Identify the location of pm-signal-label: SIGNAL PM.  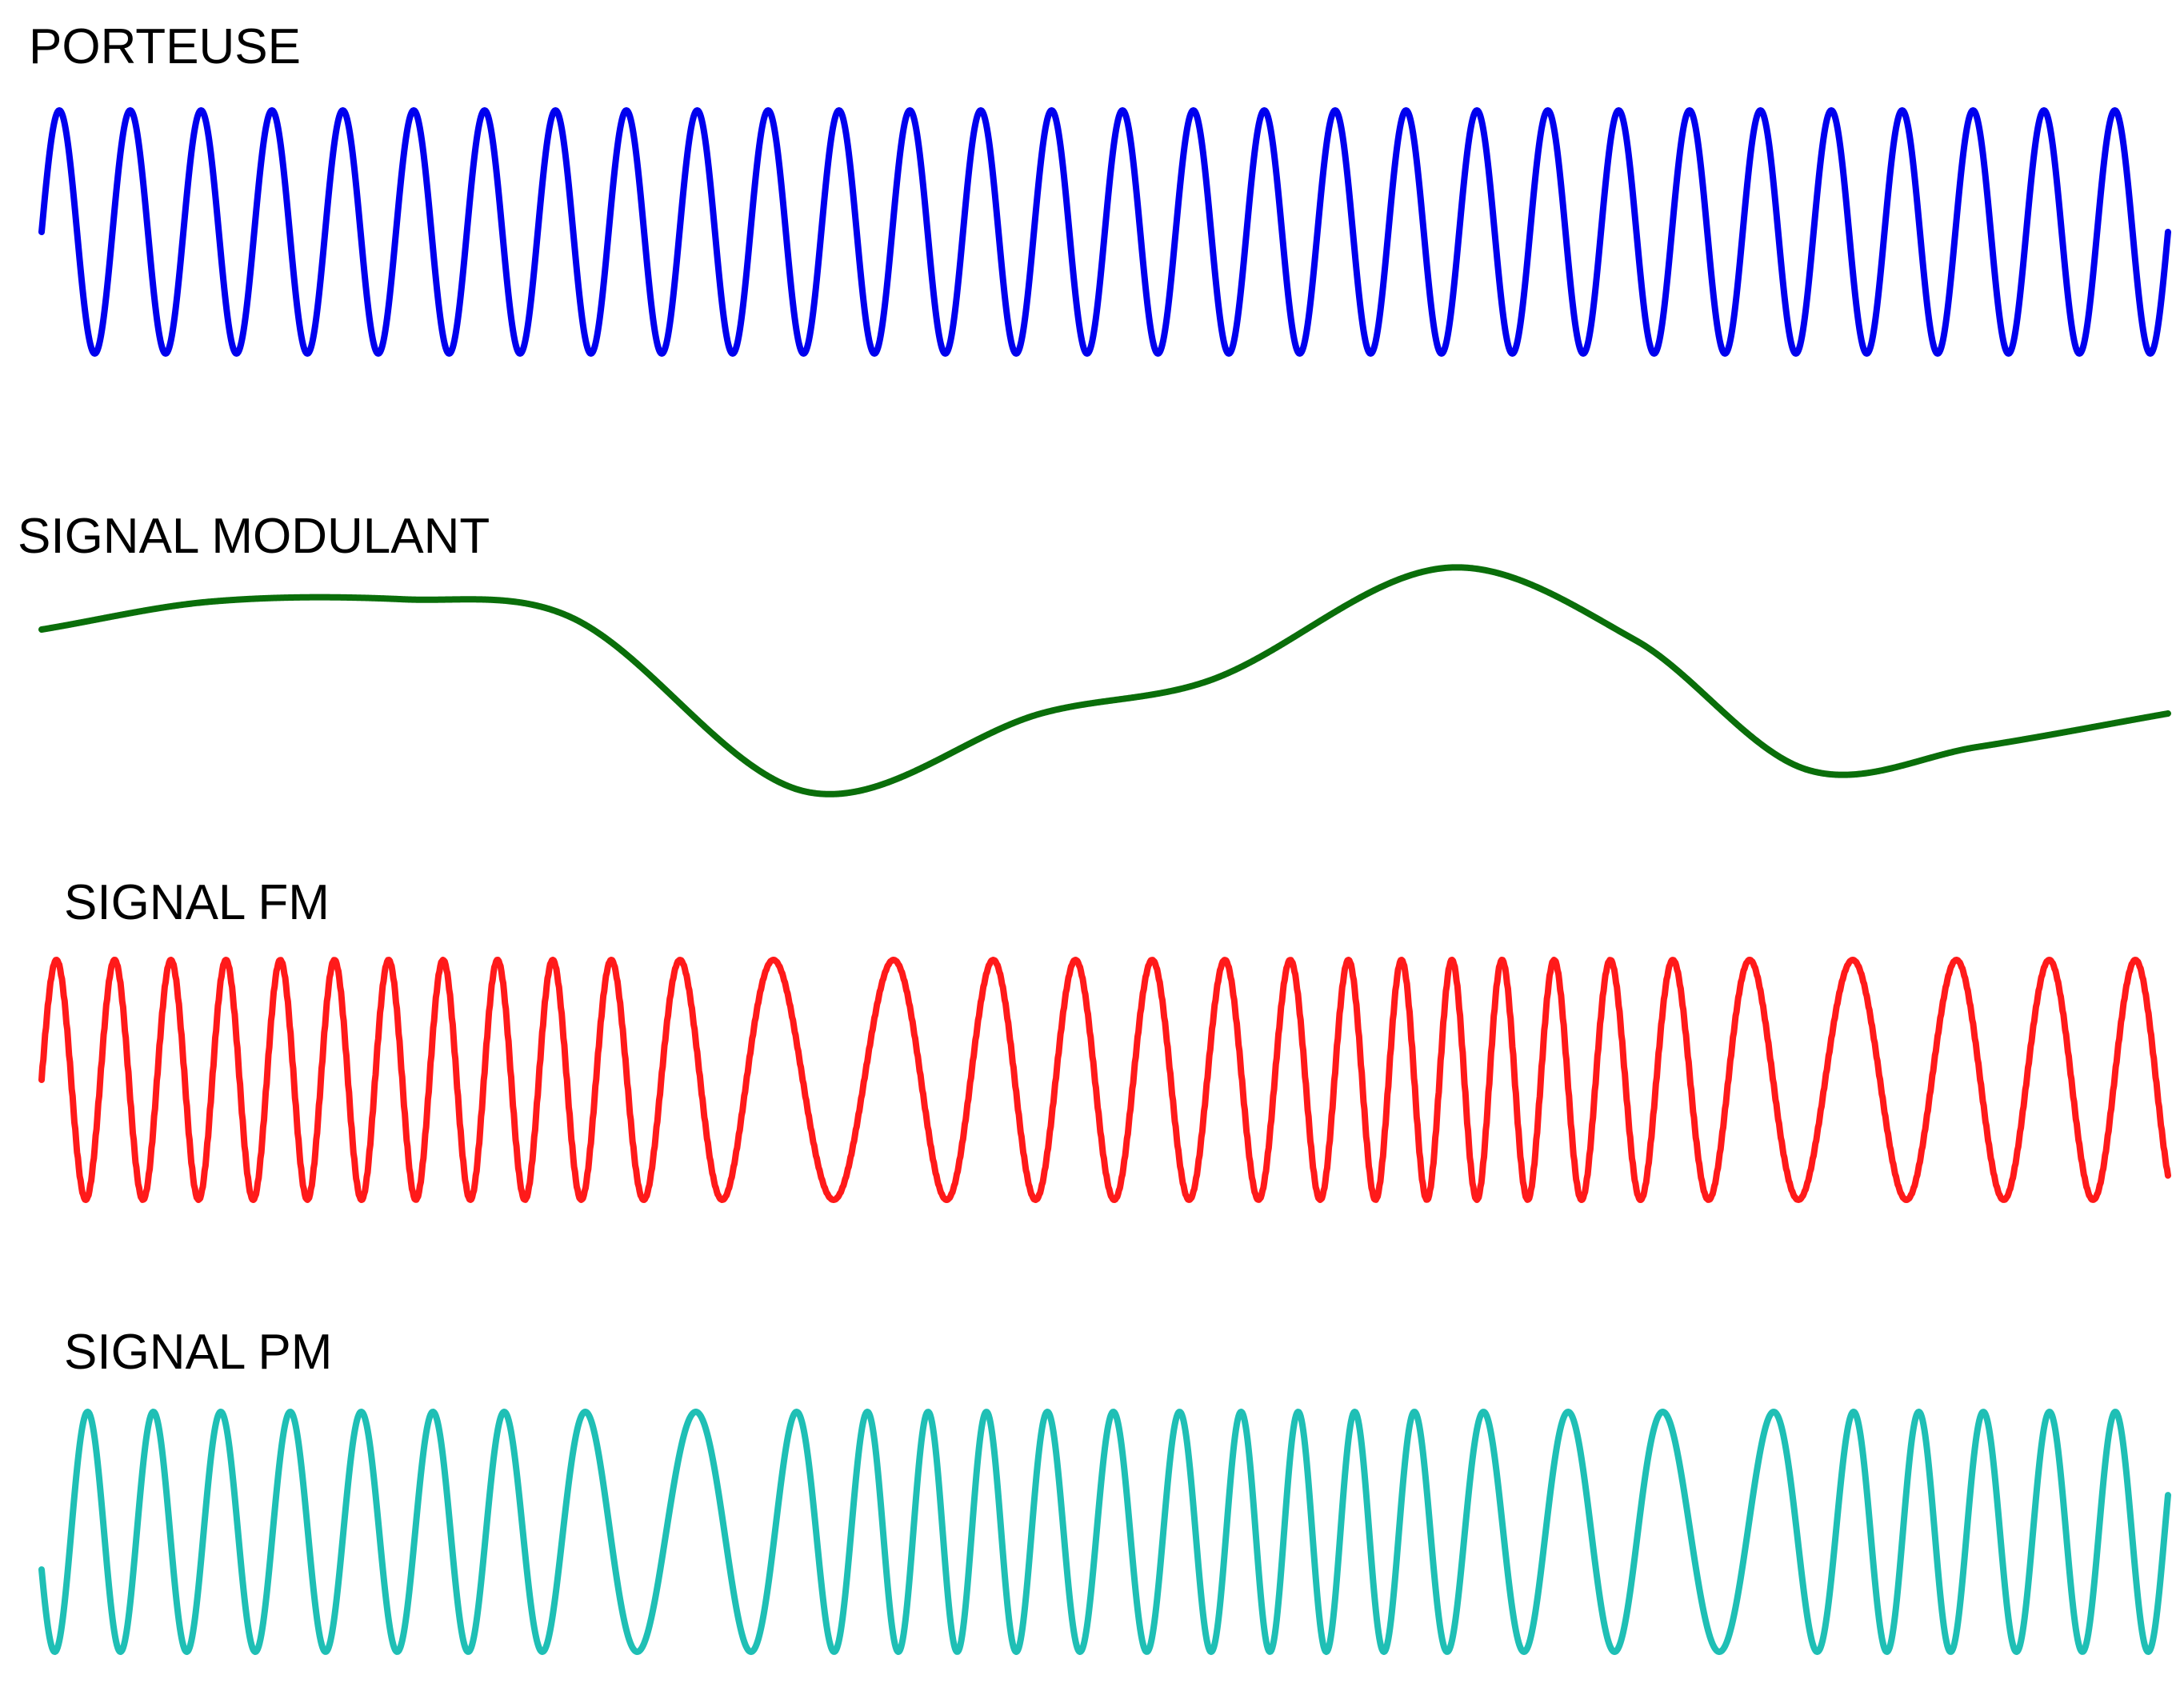
(198, 1352).